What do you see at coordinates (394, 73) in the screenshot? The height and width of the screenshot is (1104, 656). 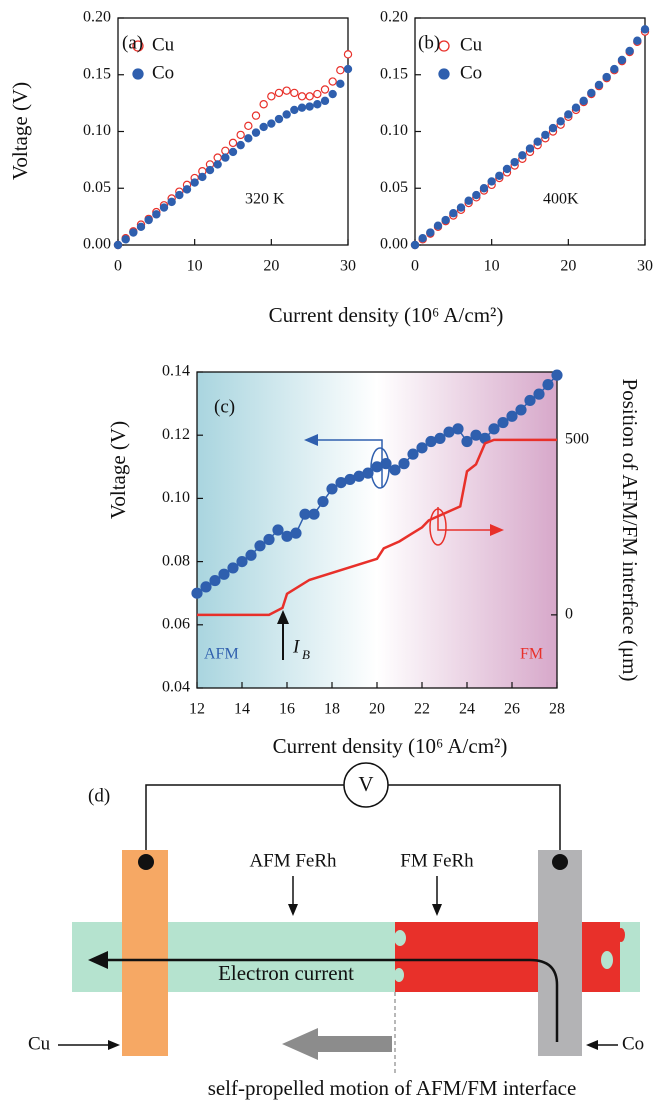 I see `y-tick-label: 0.15` at bounding box center [394, 73].